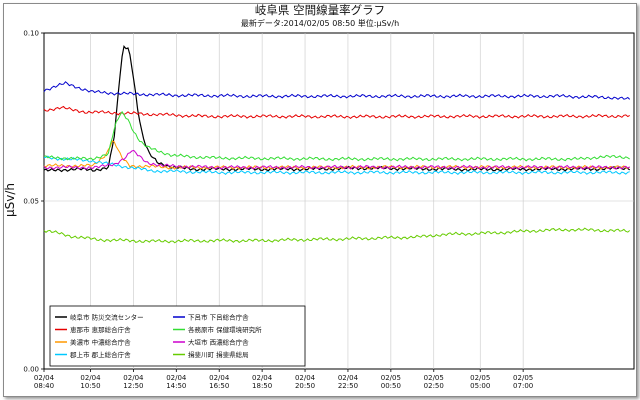  Describe the element at coordinates (44, 386) in the screenshot. I see `x-tick-time: 08:40` at that location.